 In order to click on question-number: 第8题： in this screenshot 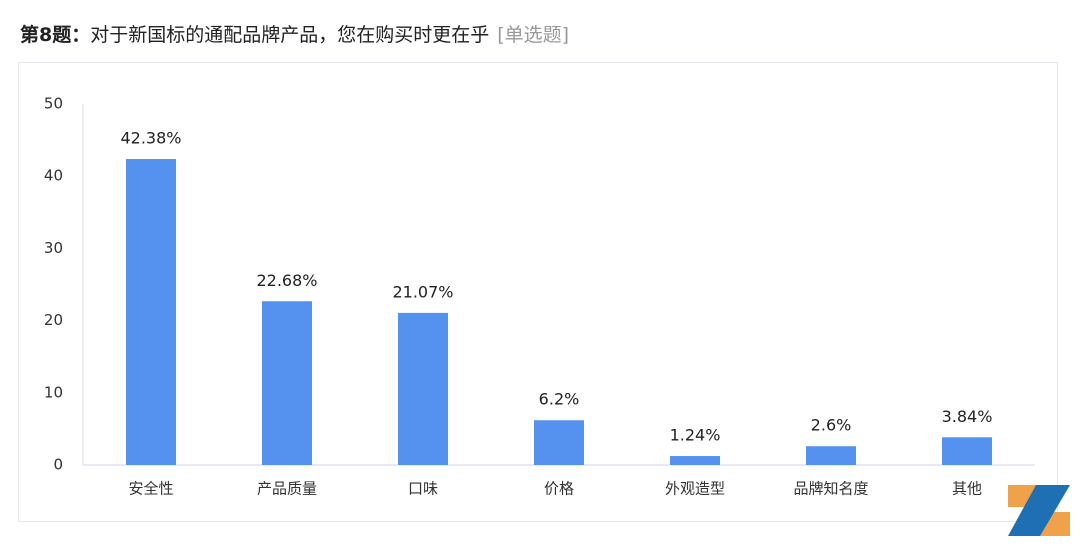, I will do `click(55, 35)`.